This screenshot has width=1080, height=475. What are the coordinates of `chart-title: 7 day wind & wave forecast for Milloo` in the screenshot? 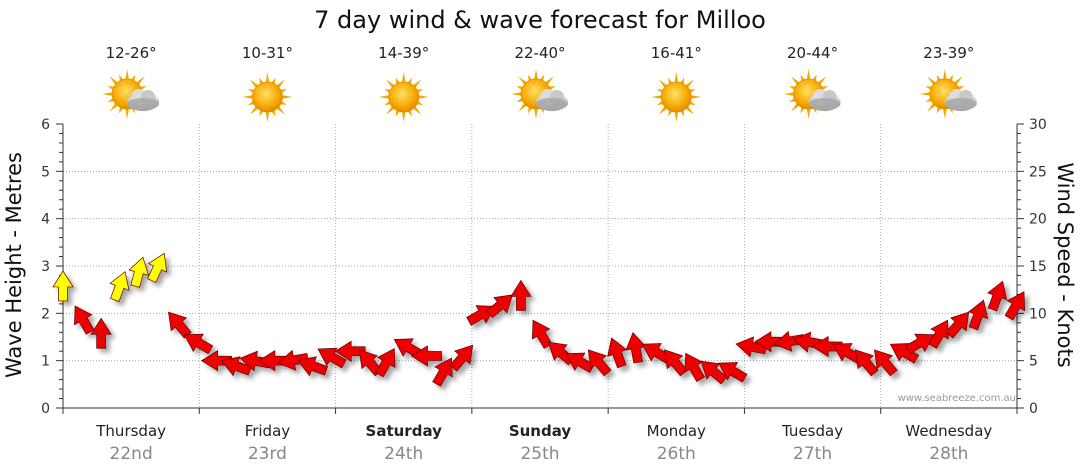 It's located at (540, 20).